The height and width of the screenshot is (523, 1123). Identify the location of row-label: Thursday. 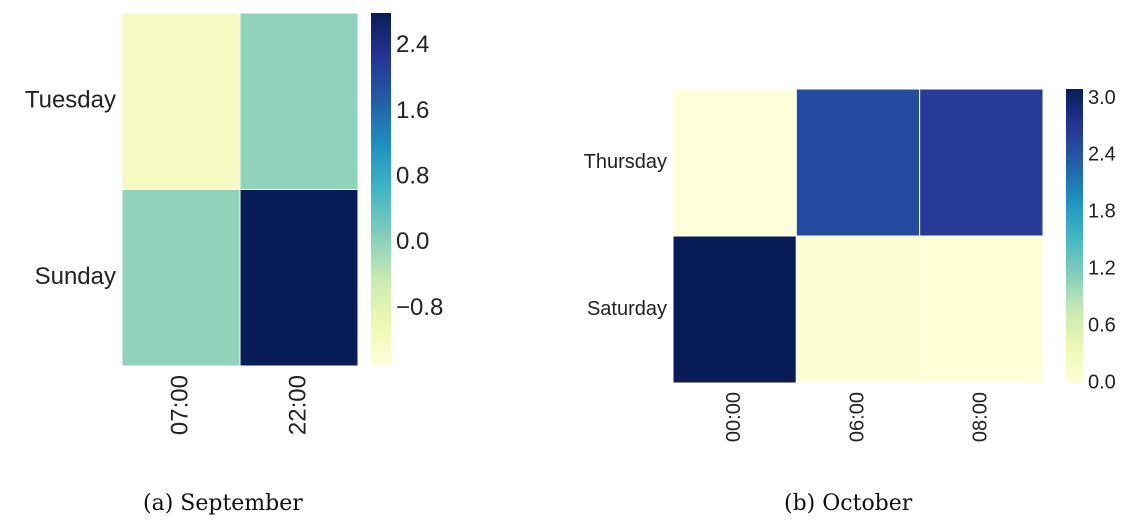
(625, 162).